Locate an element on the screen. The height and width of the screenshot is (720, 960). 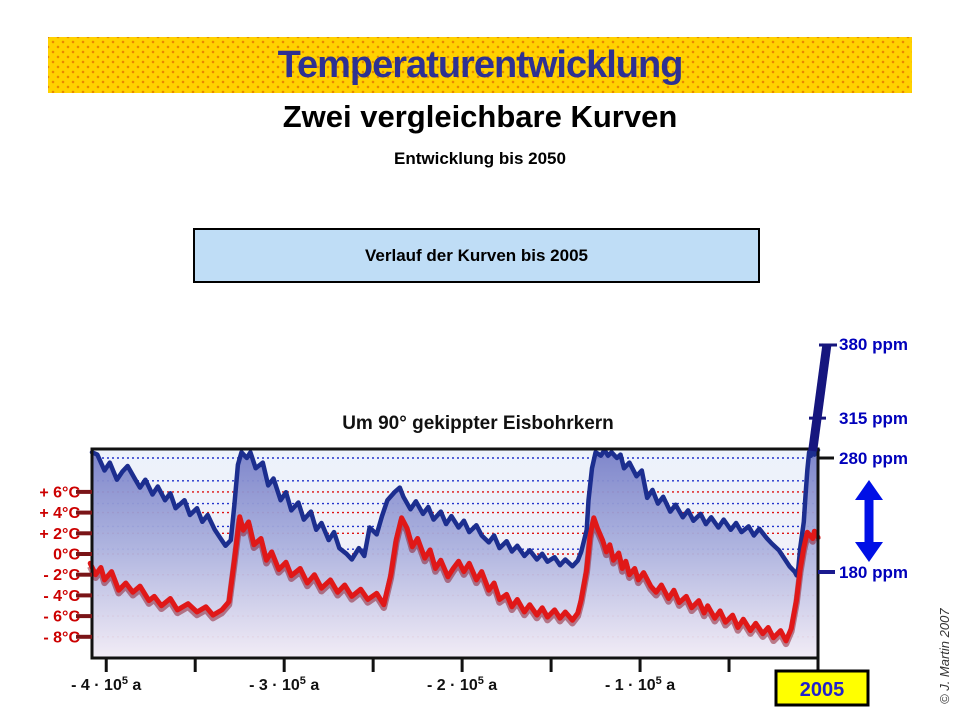
co2-axis-label: 180 ppm is located at coordinates (873, 572).